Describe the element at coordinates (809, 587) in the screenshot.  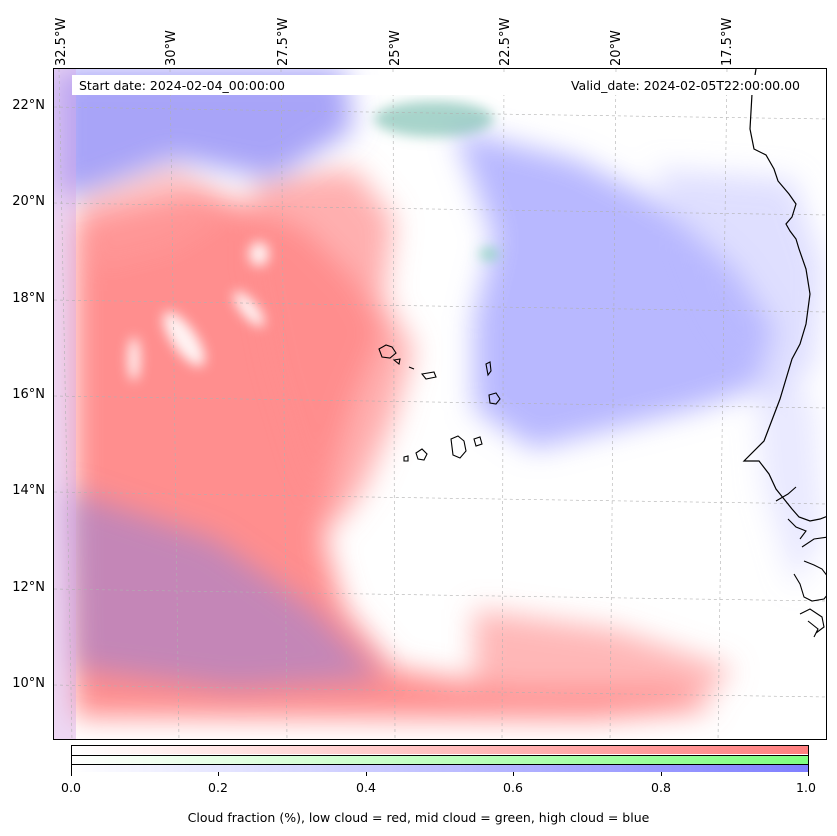
I see `coast-south` at that location.